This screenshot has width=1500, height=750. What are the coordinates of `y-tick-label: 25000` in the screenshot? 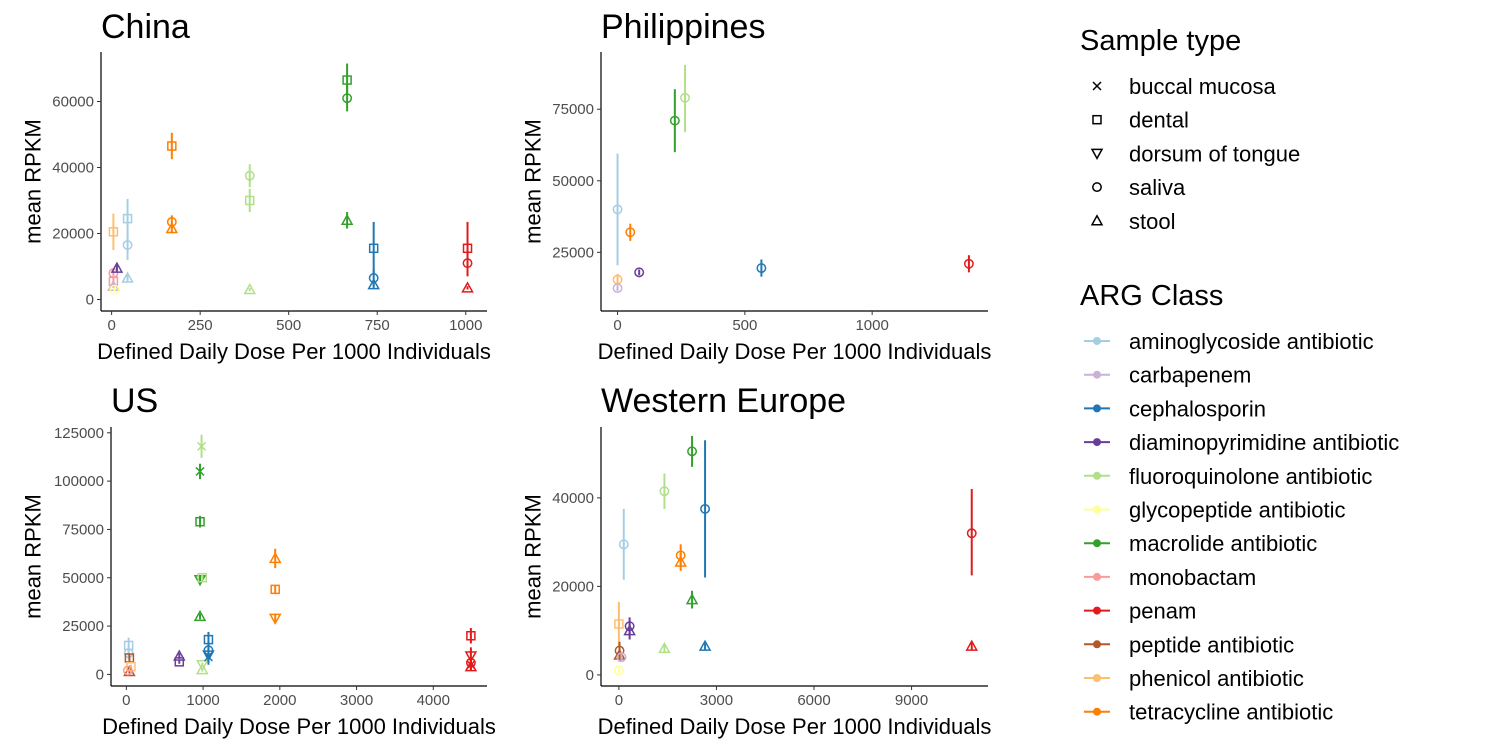 It's located at (83, 626).